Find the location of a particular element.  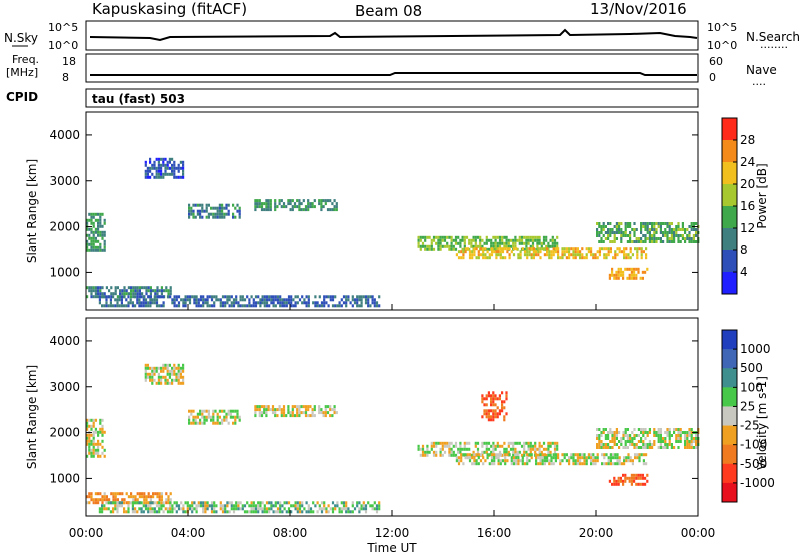

nsky-panel is located at coordinates (392, 35).